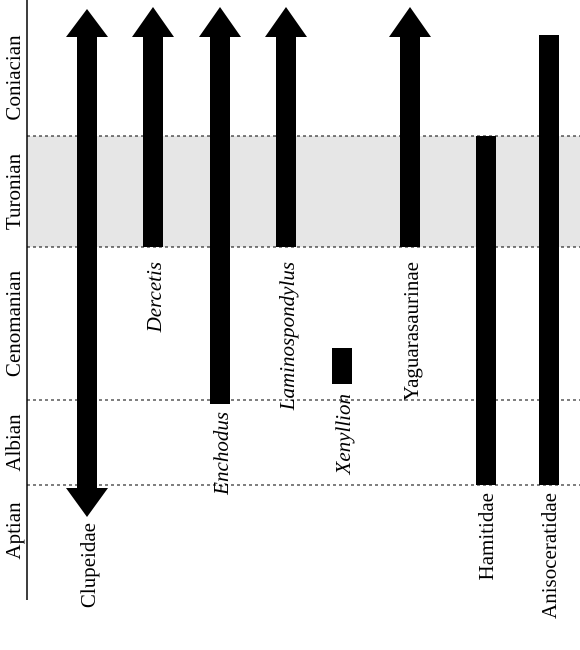  What do you see at coordinates (220, 205) in the screenshot?
I see `range-bar-enchodus` at bounding box center [220, 205].